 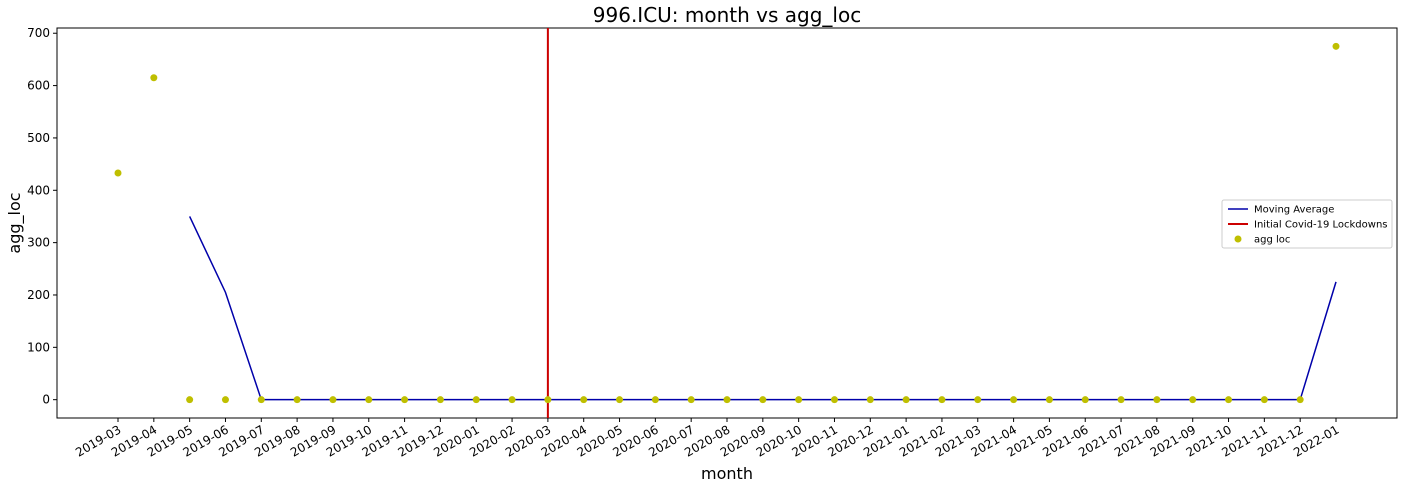 What do you see at coordinates (38, 190) in the screenshot?
I see `y-tick-label: 400` at bounding box center [38, 190].